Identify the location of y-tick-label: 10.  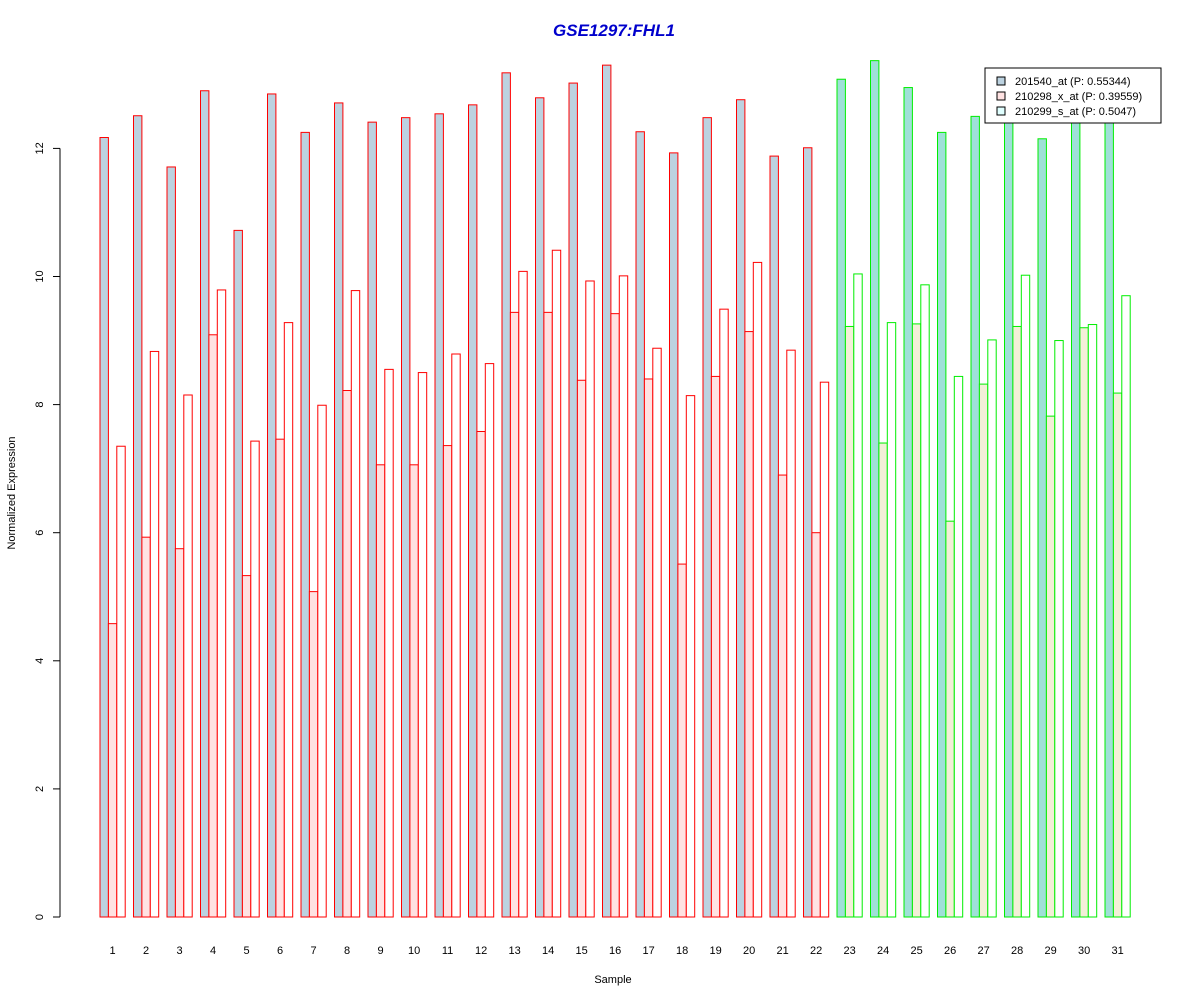
(40, 276).